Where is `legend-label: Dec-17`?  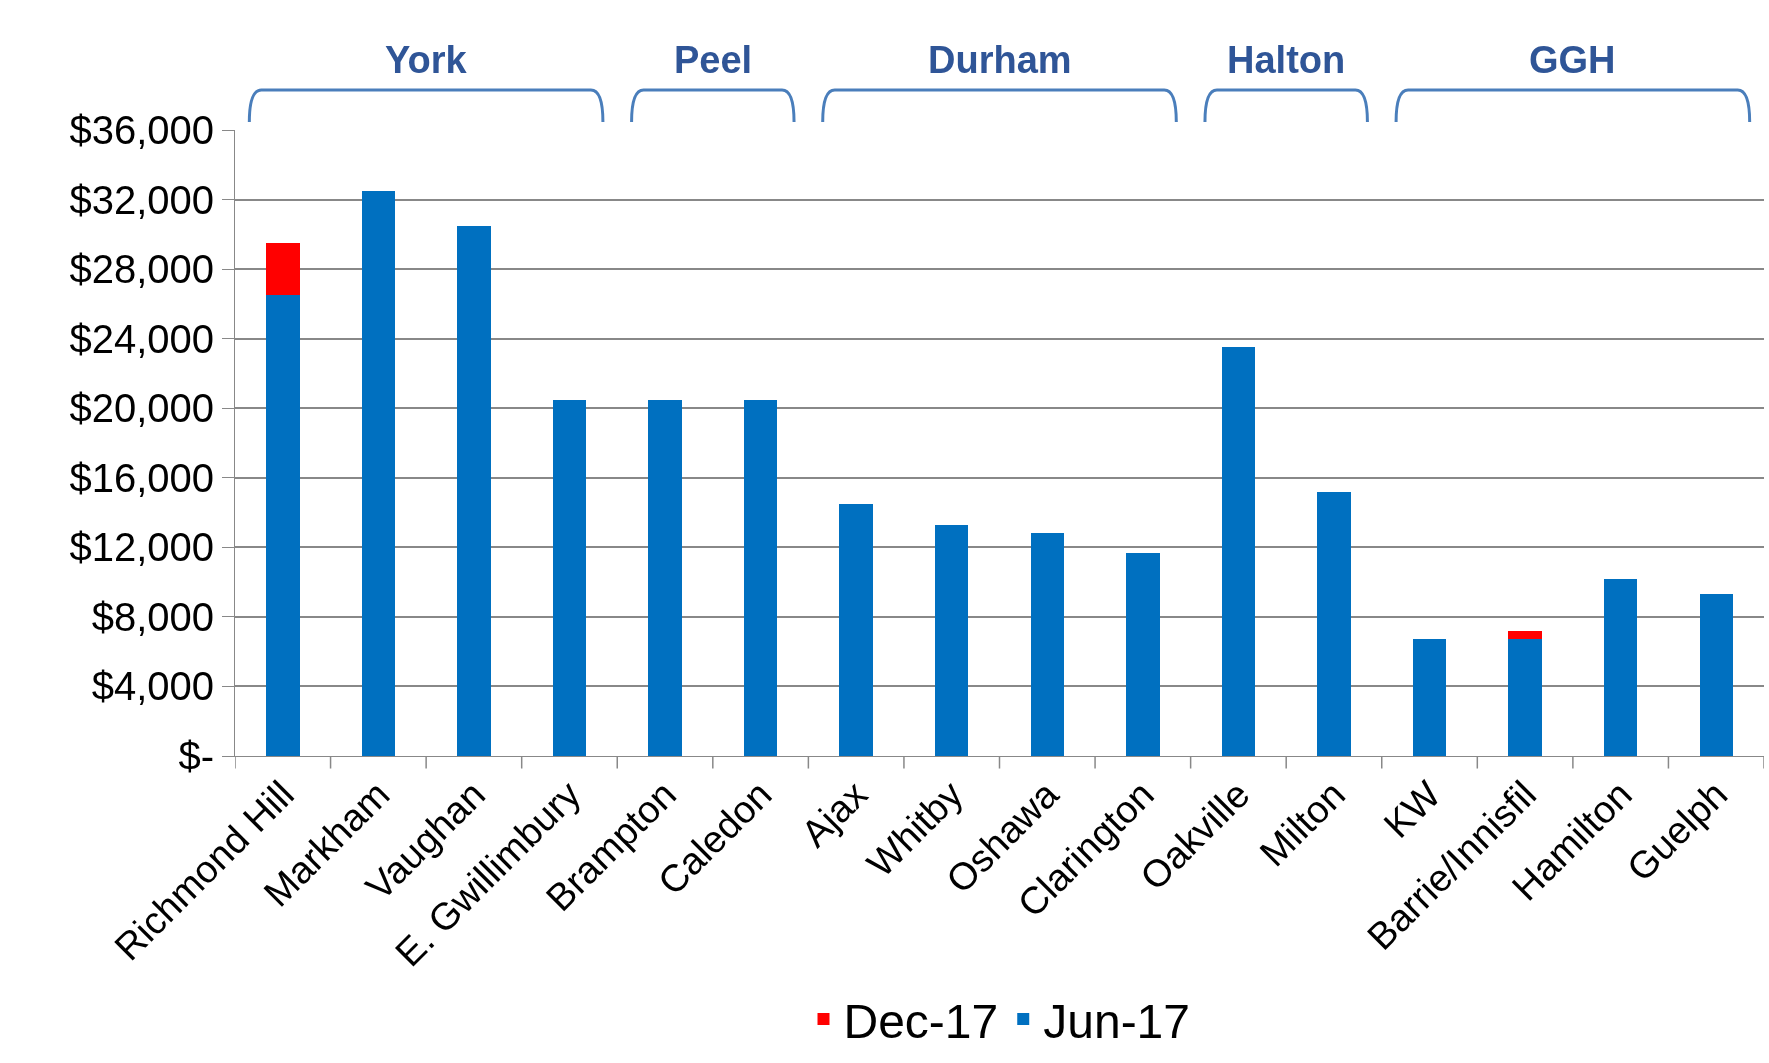
legend-label: Dec-17 is located at coordinates (921, 1021).